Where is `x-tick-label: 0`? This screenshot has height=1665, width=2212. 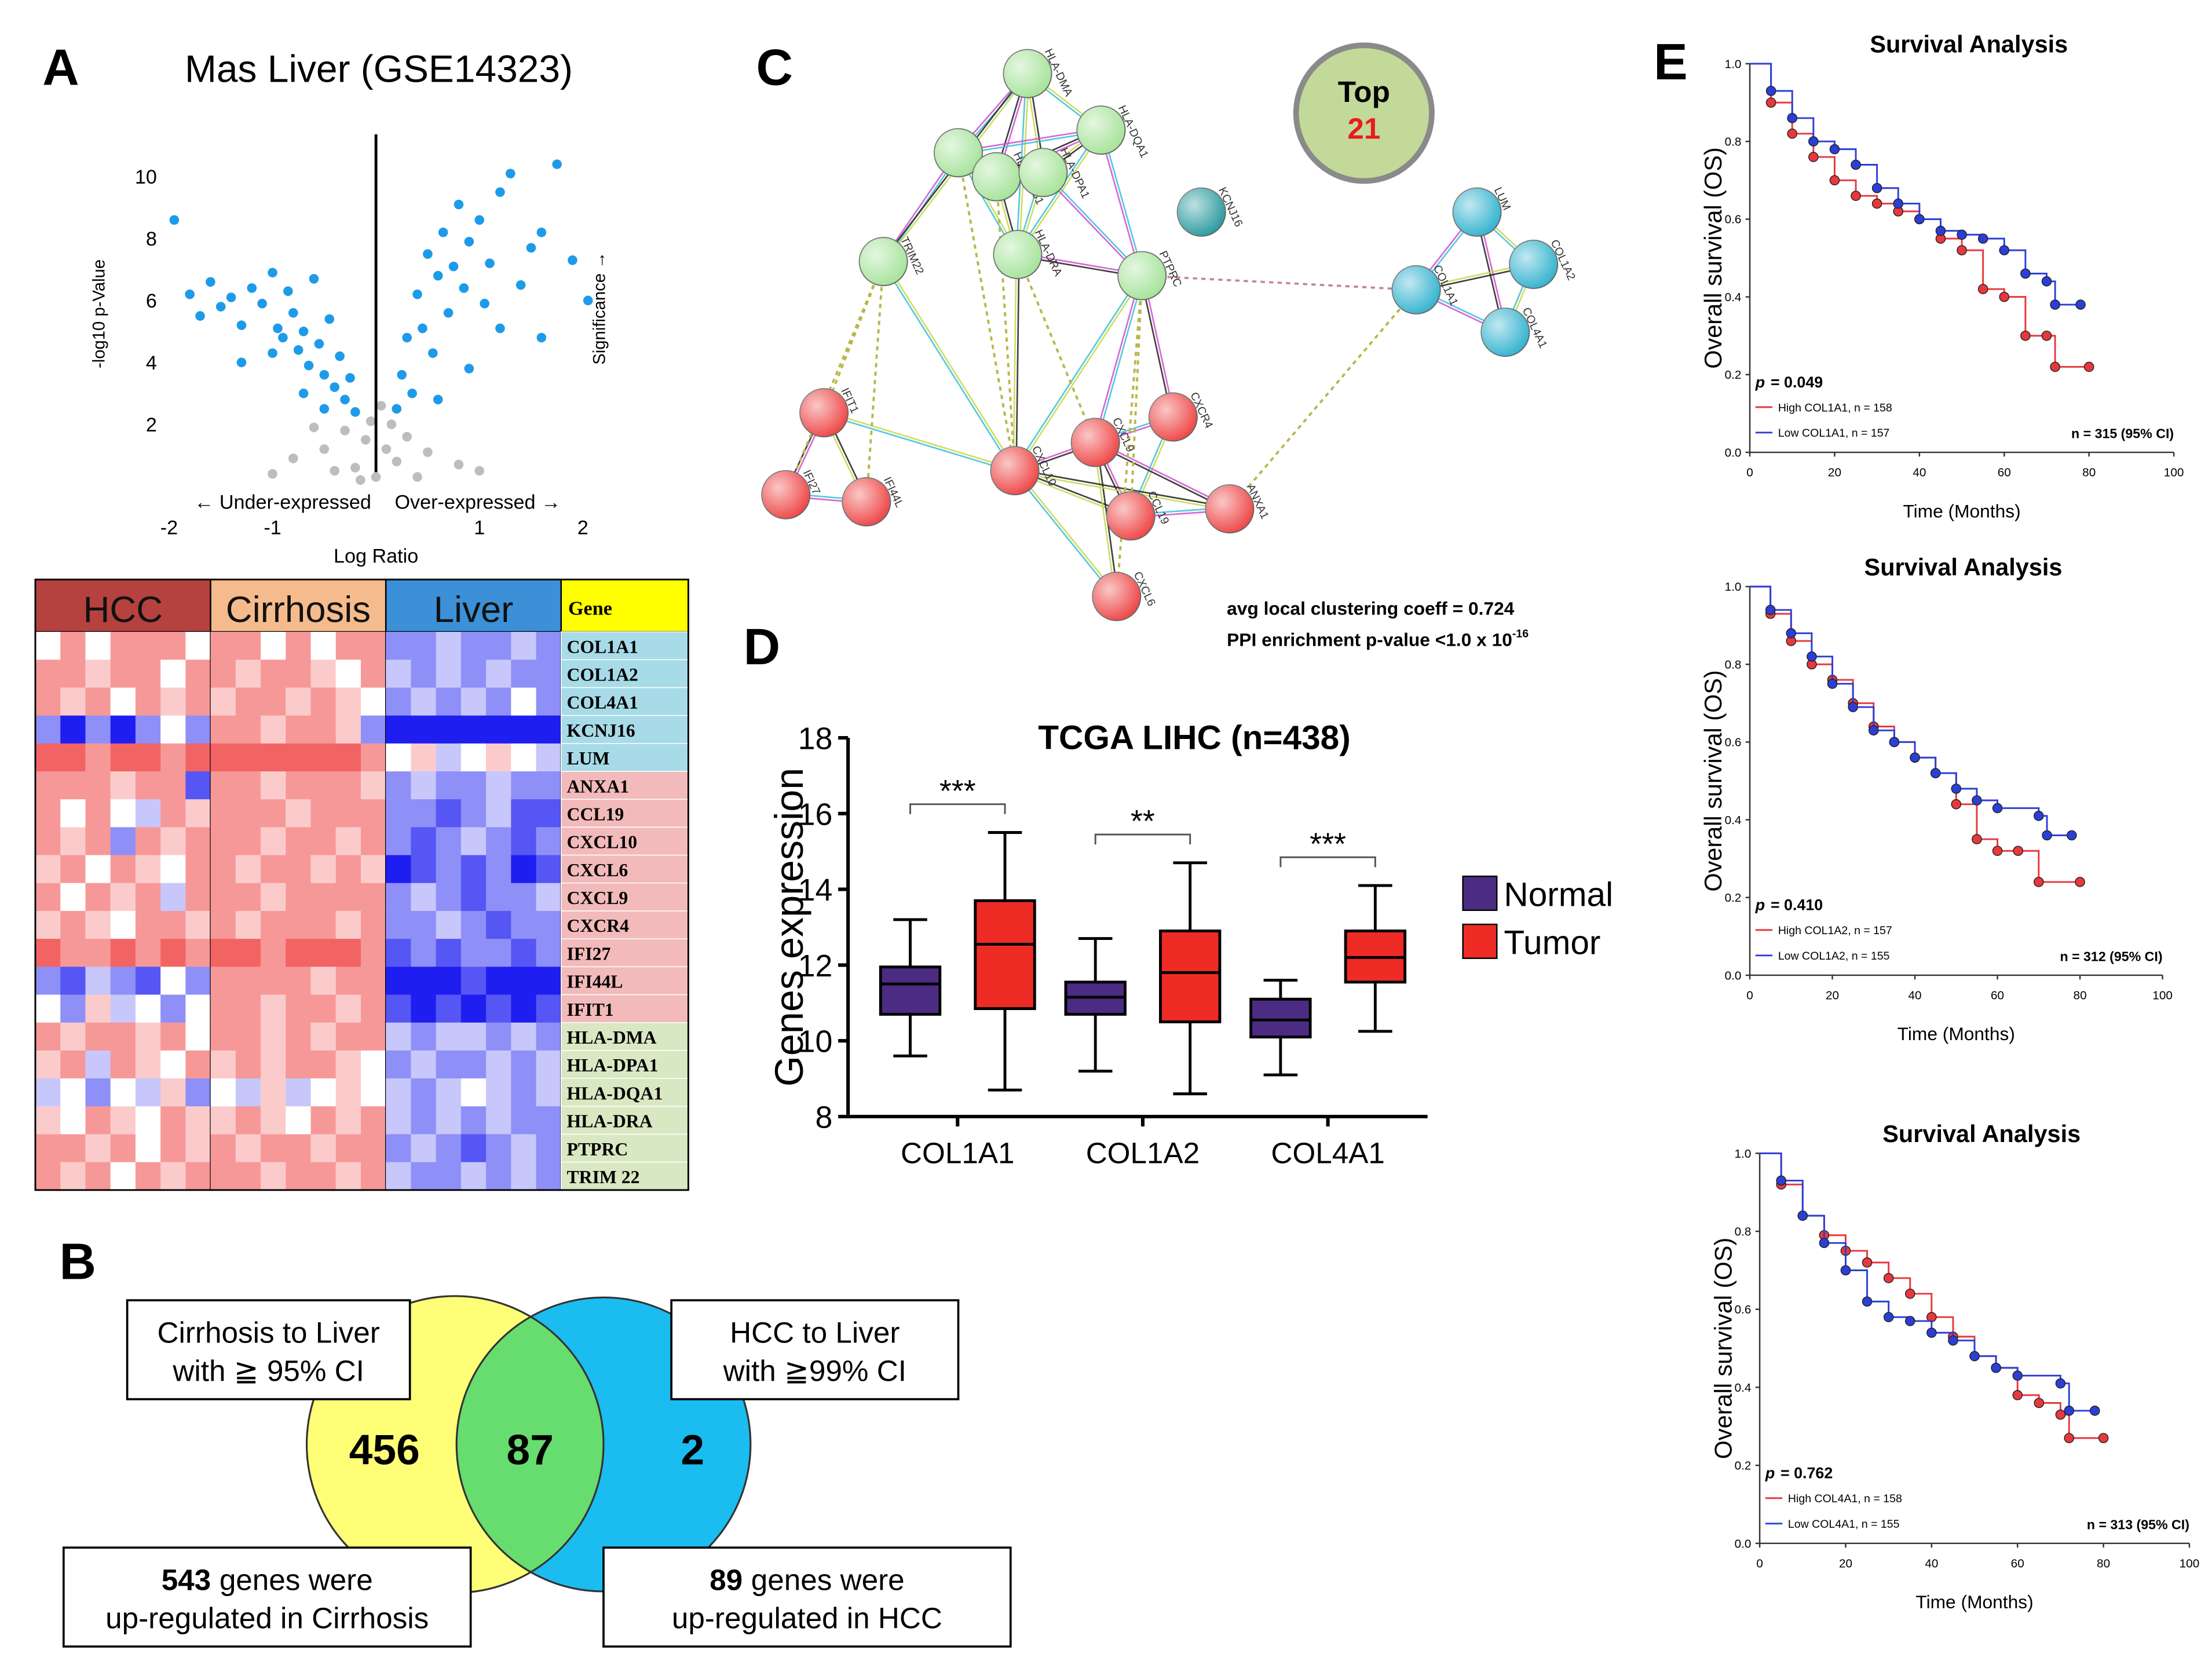
x-tick-label: 0 is located at coordinates (1749, 473).